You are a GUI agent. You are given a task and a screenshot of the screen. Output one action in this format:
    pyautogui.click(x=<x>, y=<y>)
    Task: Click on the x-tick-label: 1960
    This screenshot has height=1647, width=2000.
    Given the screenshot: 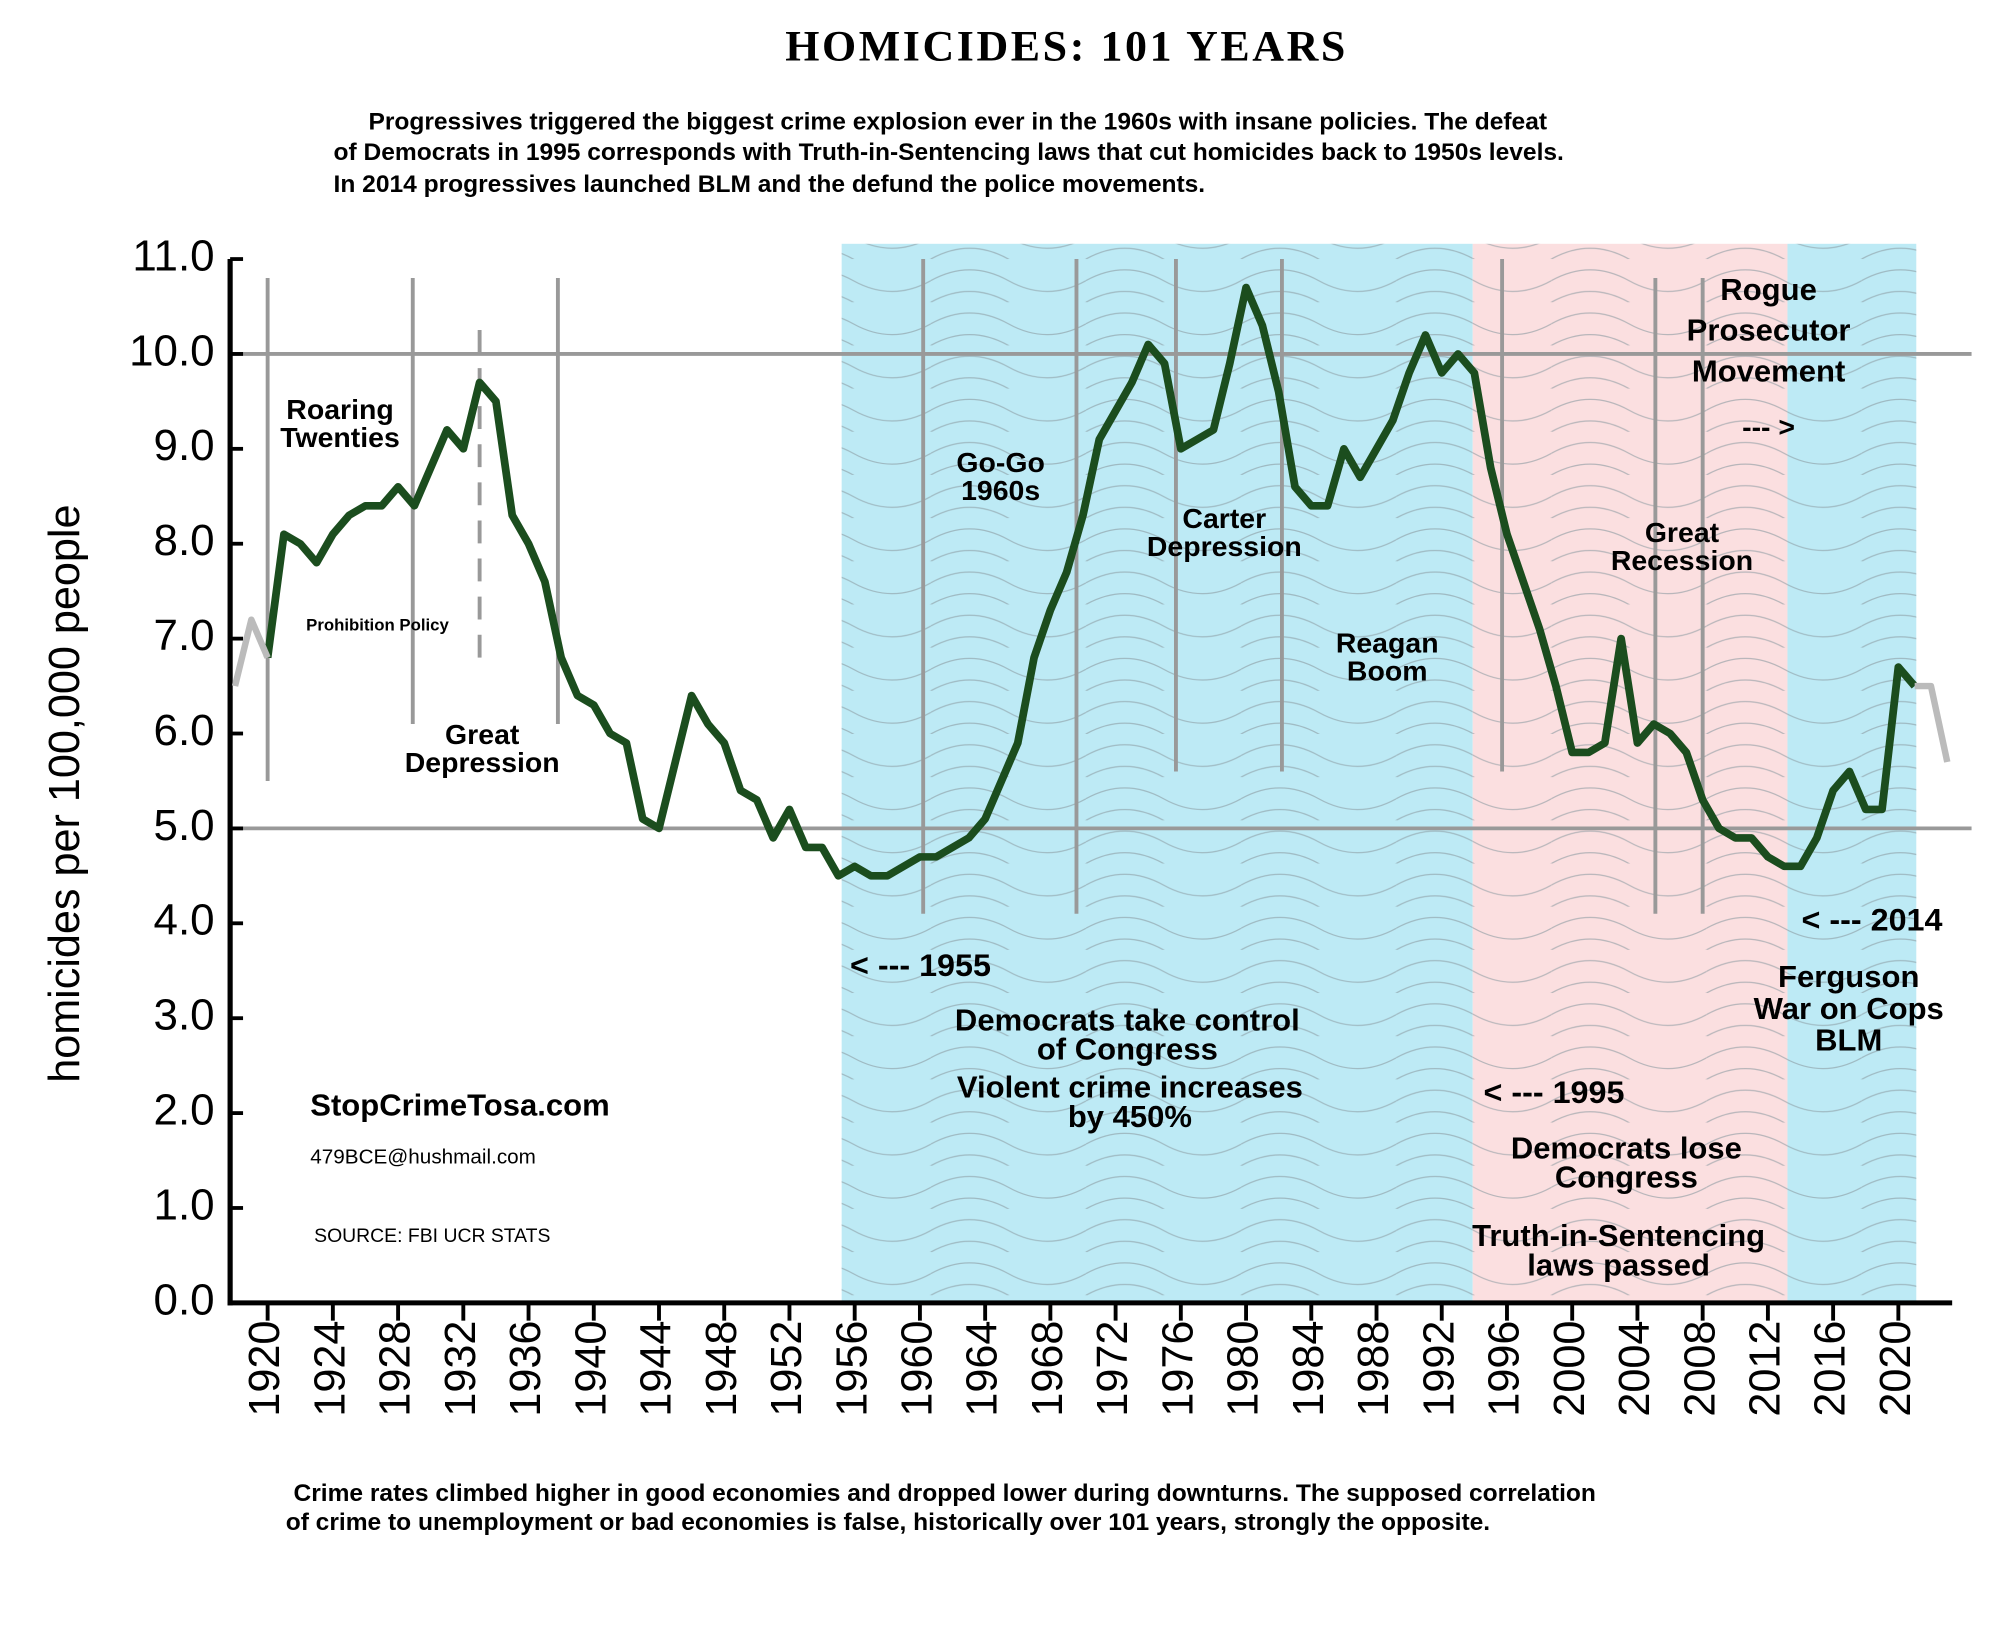 What is the action you would take?
    pyautogui.click(x=917, y=1369)
    